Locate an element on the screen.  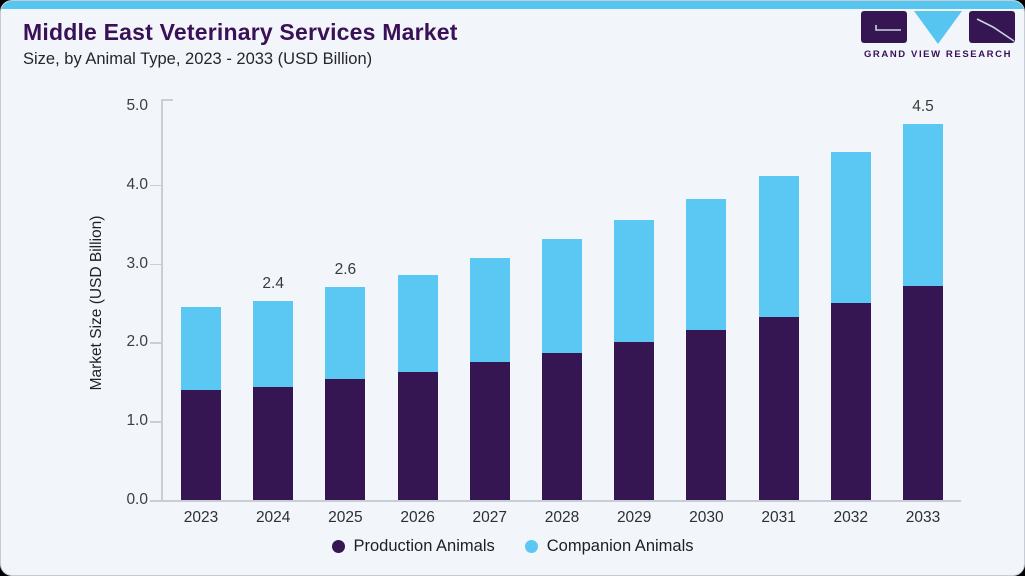
bar-segment-companion-2028 is located at coordinates (562, 296).